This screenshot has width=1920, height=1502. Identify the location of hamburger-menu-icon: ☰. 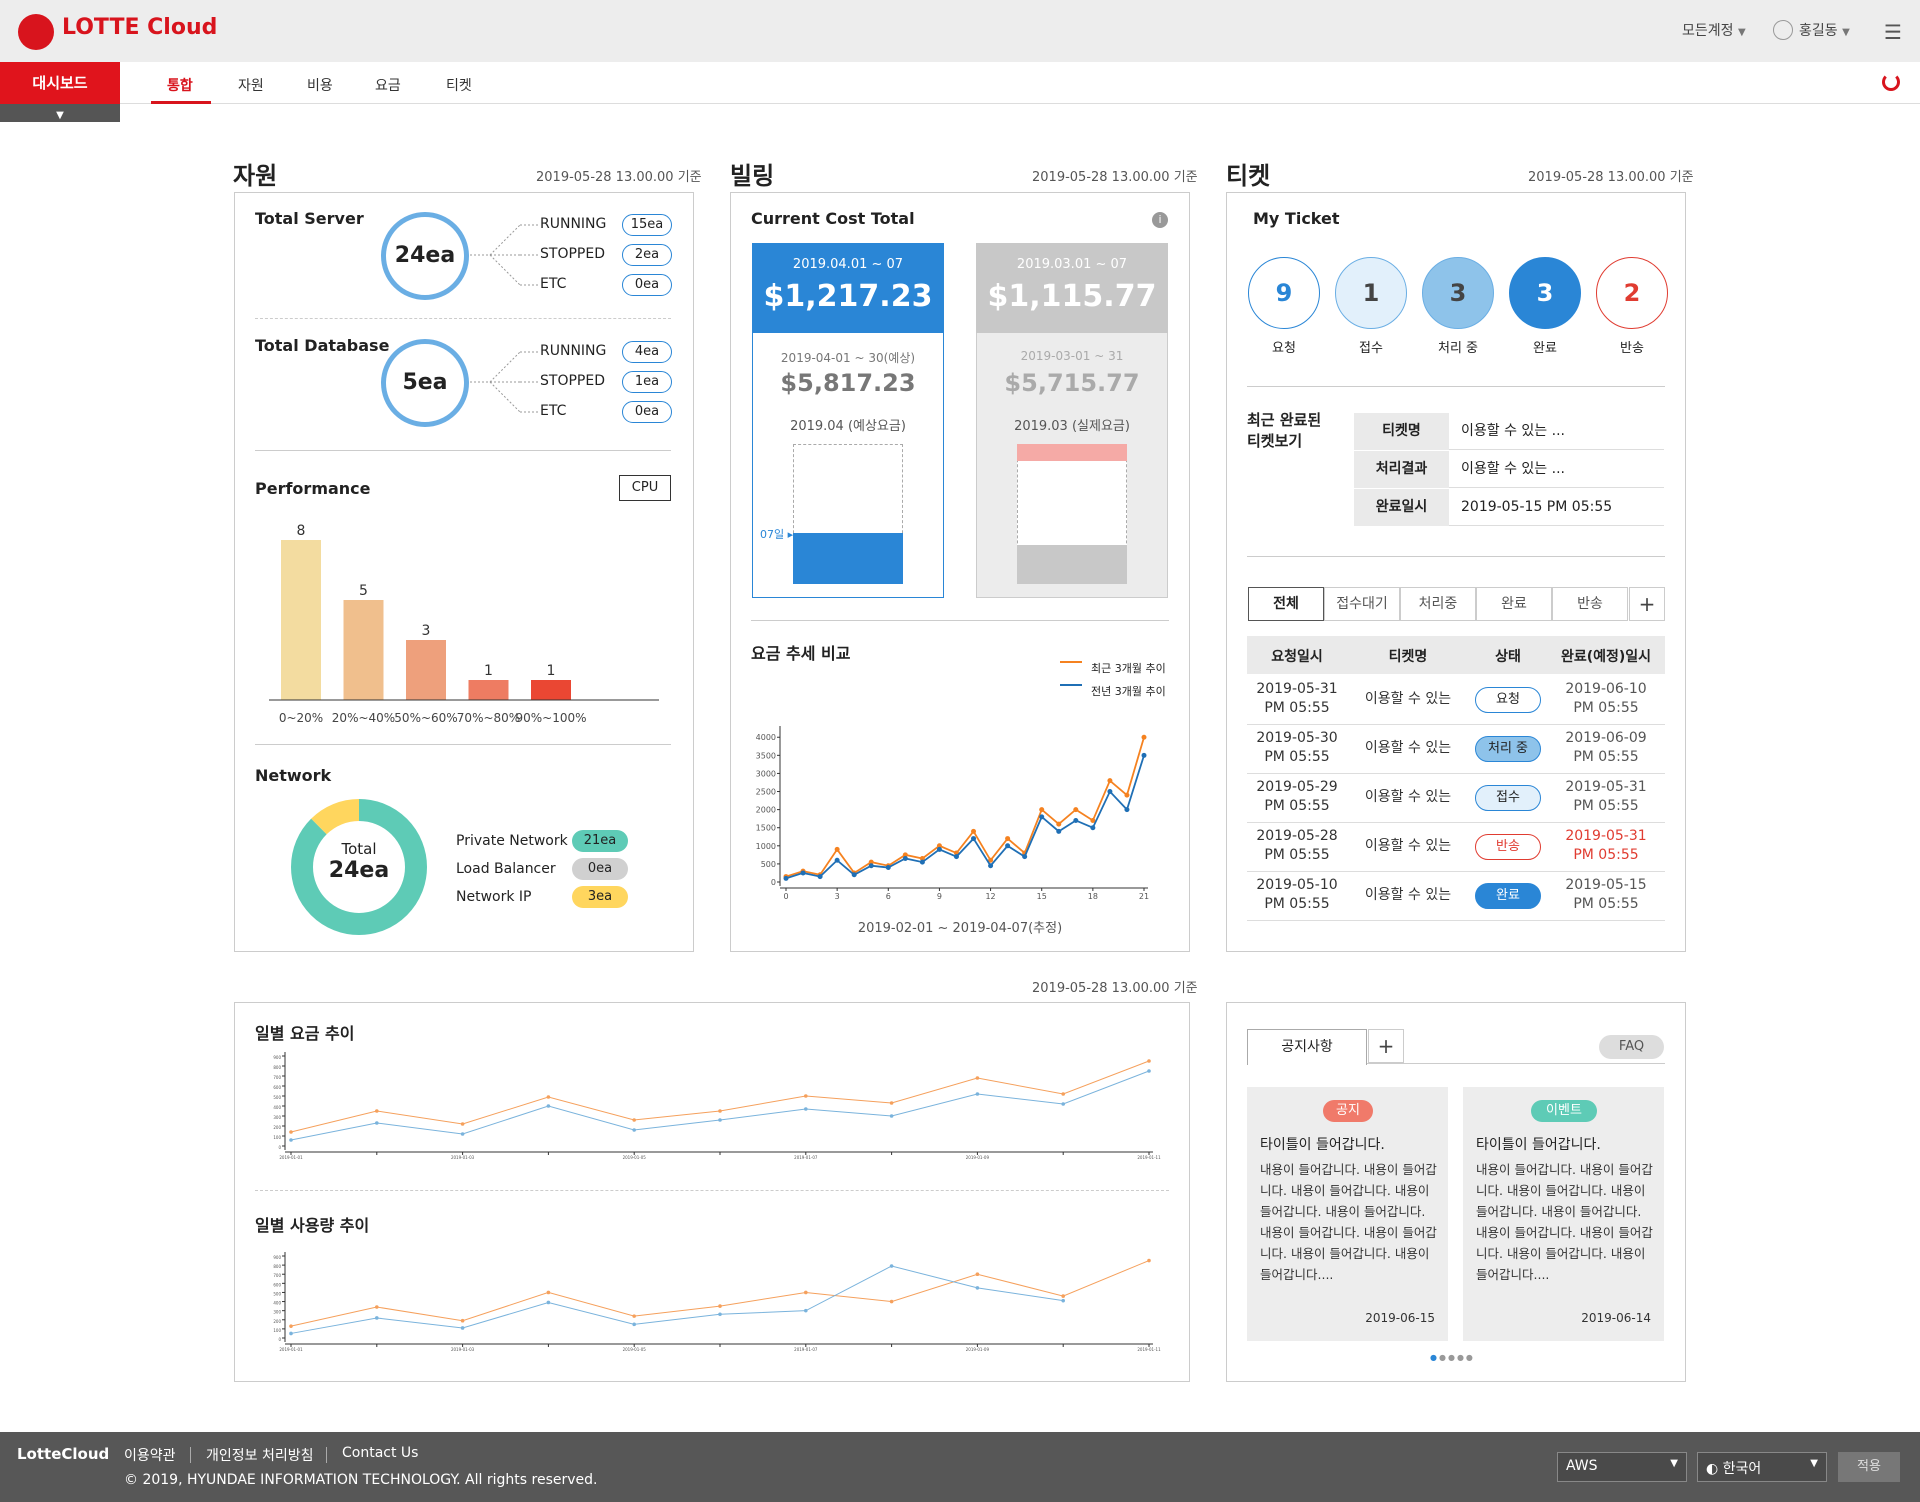
(1893, 32).